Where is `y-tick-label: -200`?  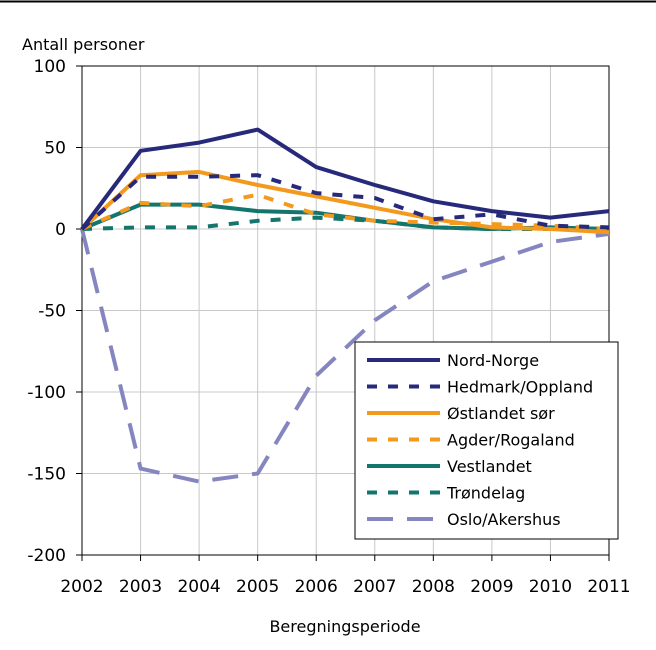
y-tick-label: -200 is located at coordinates (46, 556).